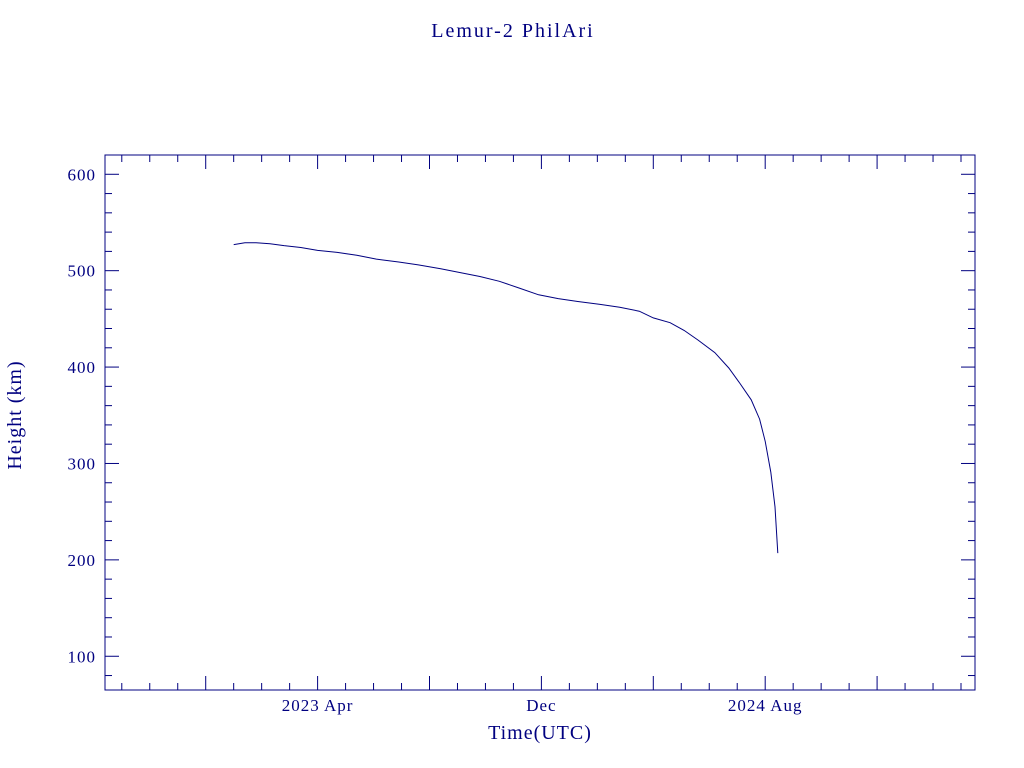 The width and height of the screenshot is (1024, 768). I want to click on y-tick-label: 200, so click(82, 560).